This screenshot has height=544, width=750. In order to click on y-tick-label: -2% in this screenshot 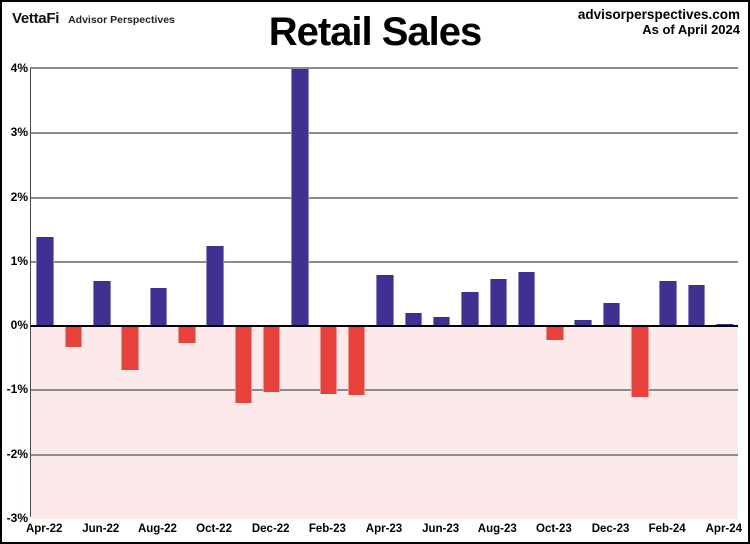, I will do `click(17, 453)`.